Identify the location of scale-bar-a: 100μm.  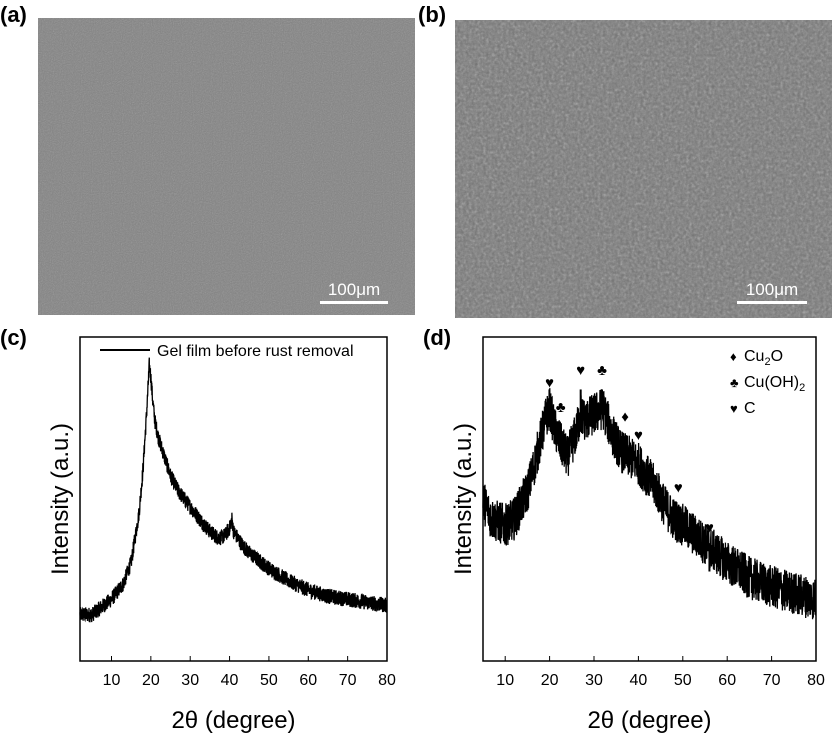
(354, 292).